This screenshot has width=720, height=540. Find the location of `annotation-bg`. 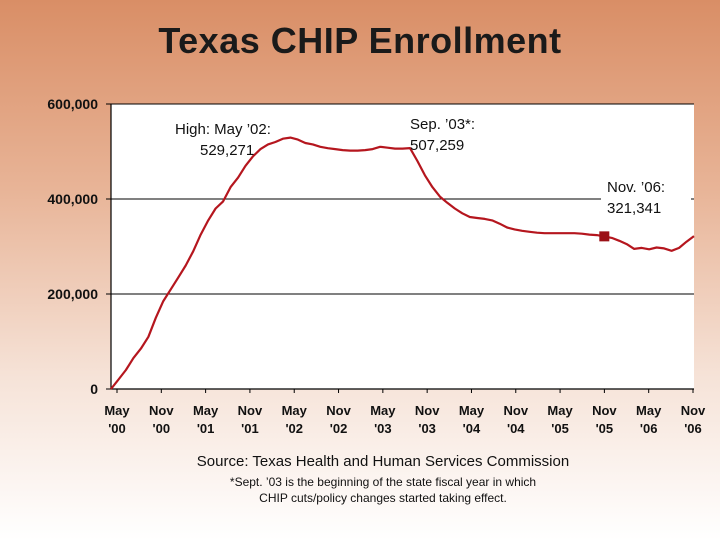

annotation-bg is located at coordinates (646, 198).